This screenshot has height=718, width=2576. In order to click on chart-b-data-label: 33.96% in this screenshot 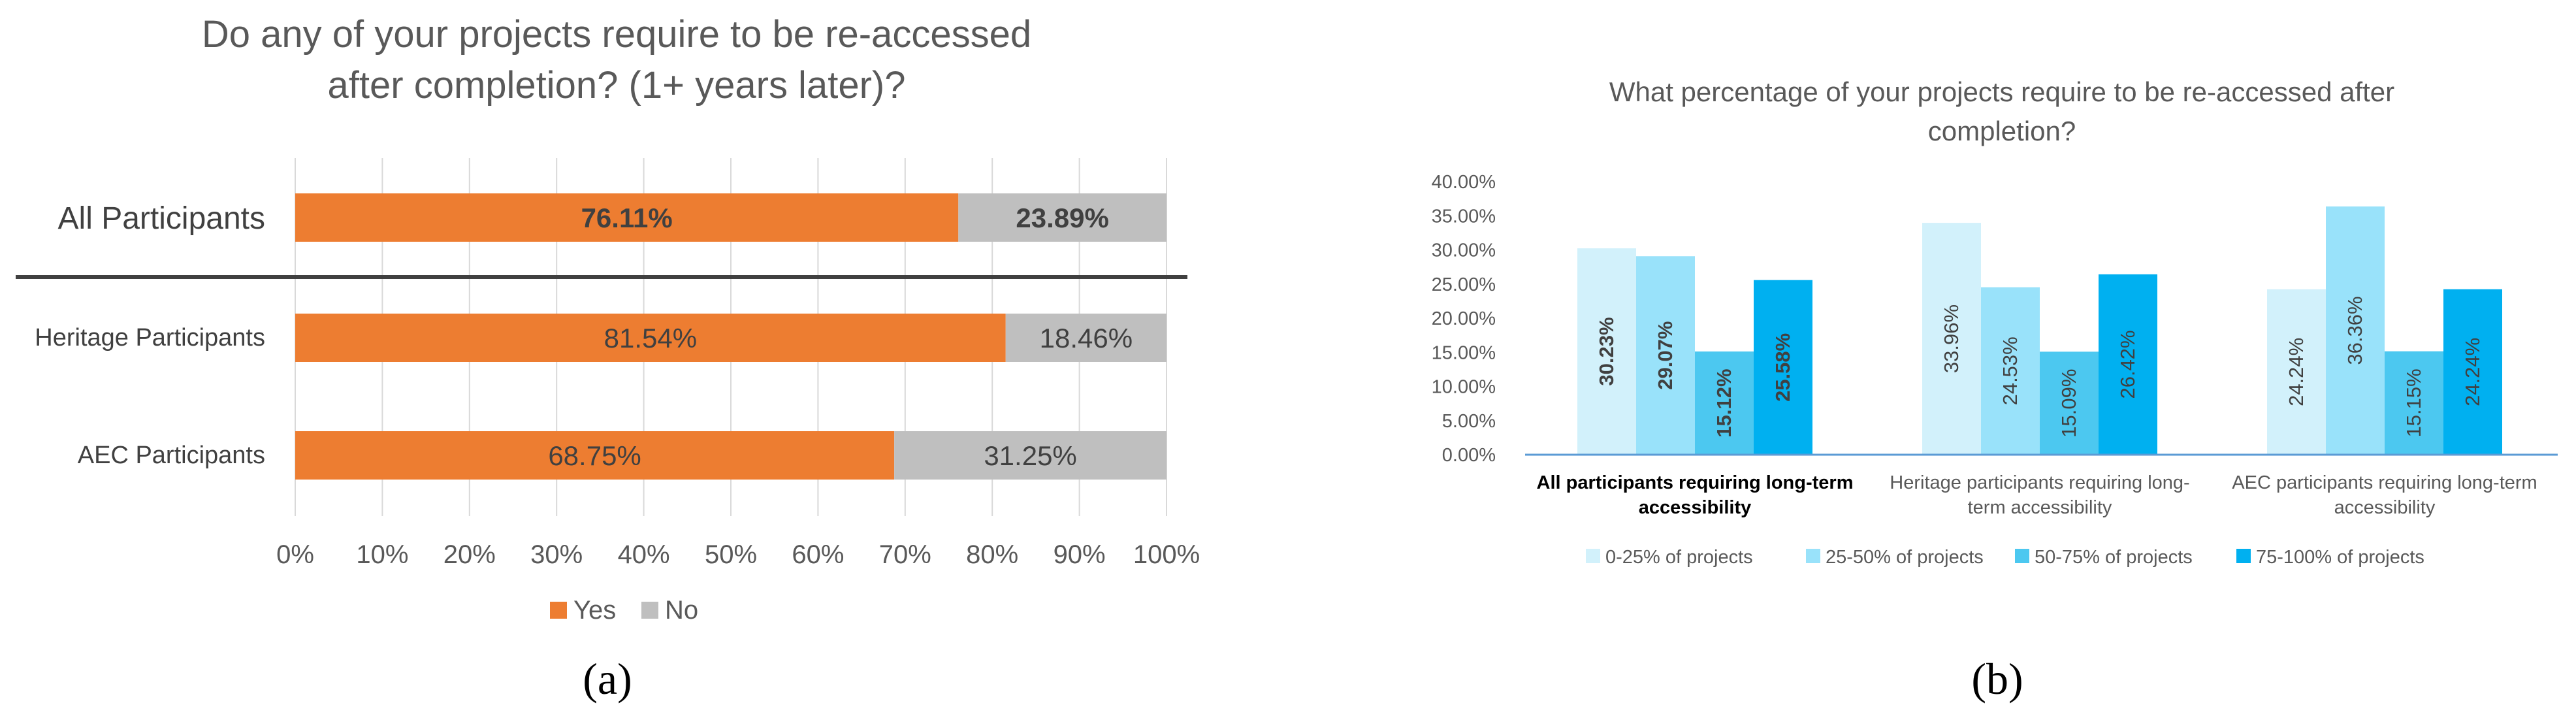, I will do `click(1951, 338)`.